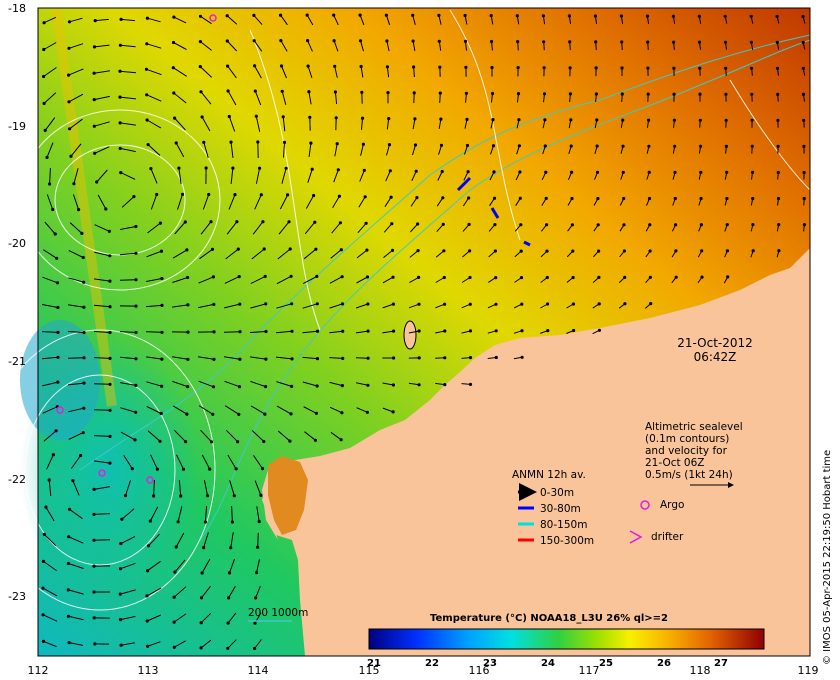 The width and height of the screenshot is (840, 680). Describe the element at coordinates (808, 670) in the screenshot. I see `lon-tick: 119` at that location.